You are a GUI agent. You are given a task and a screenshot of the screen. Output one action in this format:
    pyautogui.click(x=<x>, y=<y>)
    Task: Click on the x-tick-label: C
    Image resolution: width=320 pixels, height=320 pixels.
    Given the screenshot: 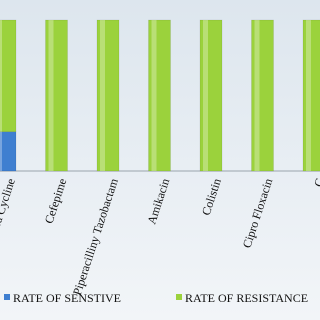 What is the action you would take?
    pyautogui.click(x=315, y=183)
    